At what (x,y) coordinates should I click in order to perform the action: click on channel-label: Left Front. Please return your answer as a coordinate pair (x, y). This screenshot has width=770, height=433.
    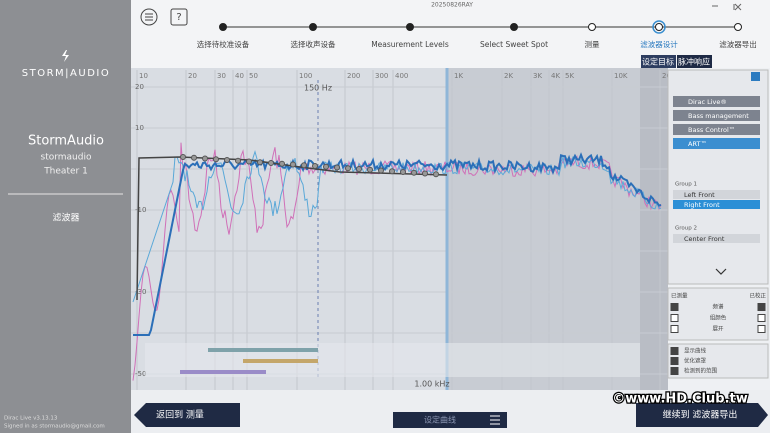
    Looking at the image, I should click on (699, 195).